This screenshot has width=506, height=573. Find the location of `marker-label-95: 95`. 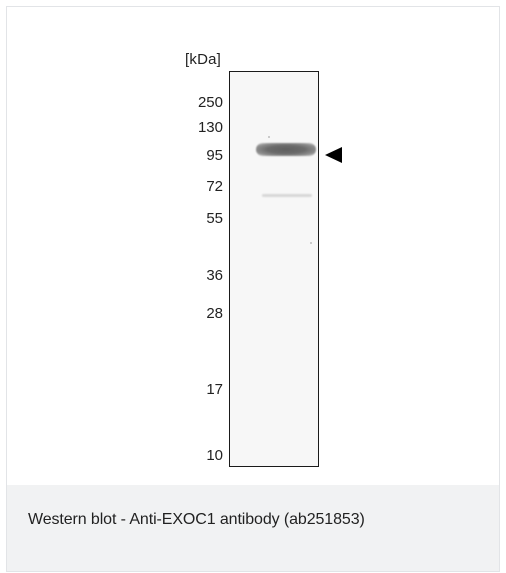

marker-label-95: 95 is located at coordinates (214, 155).